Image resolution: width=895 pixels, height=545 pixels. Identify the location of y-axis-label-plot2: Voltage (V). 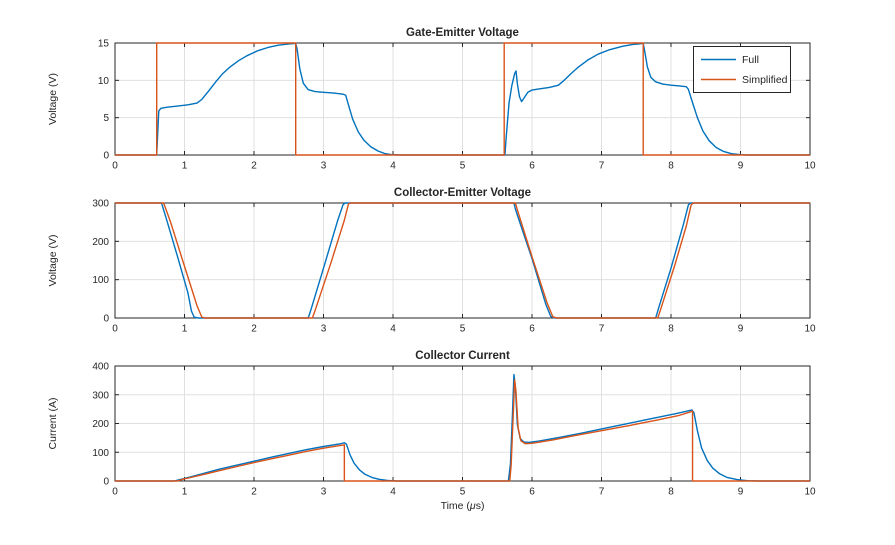
(53, 261).